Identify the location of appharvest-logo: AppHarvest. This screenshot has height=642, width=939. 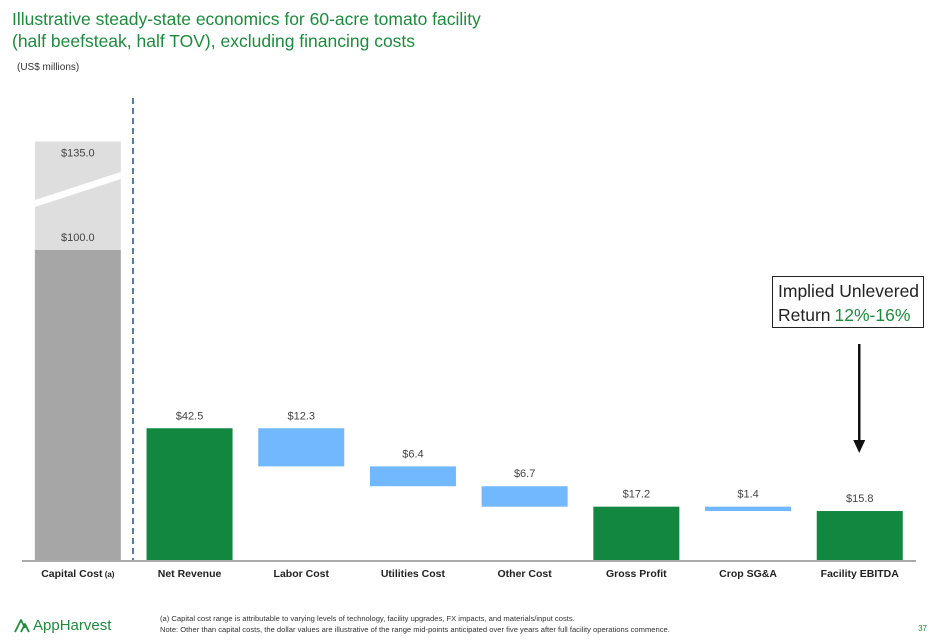
(62, 625).